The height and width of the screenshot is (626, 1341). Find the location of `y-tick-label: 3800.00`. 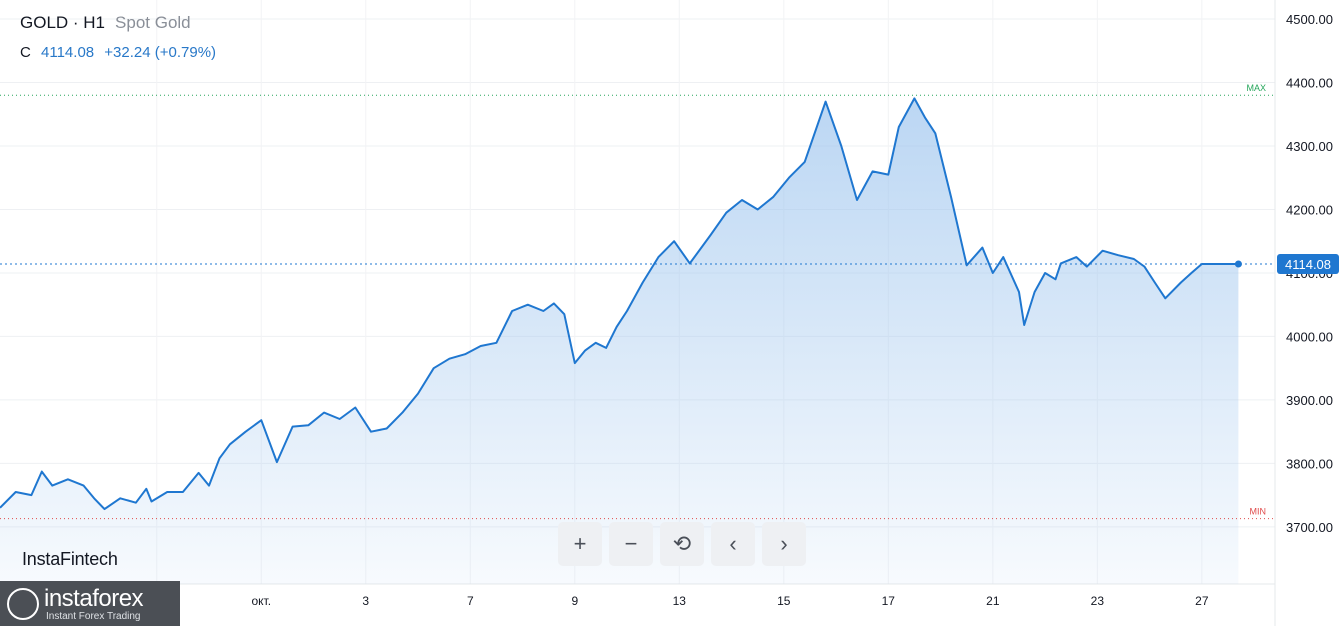

y-tick-label: 3800.00 is located at coordinates (1309, 463).